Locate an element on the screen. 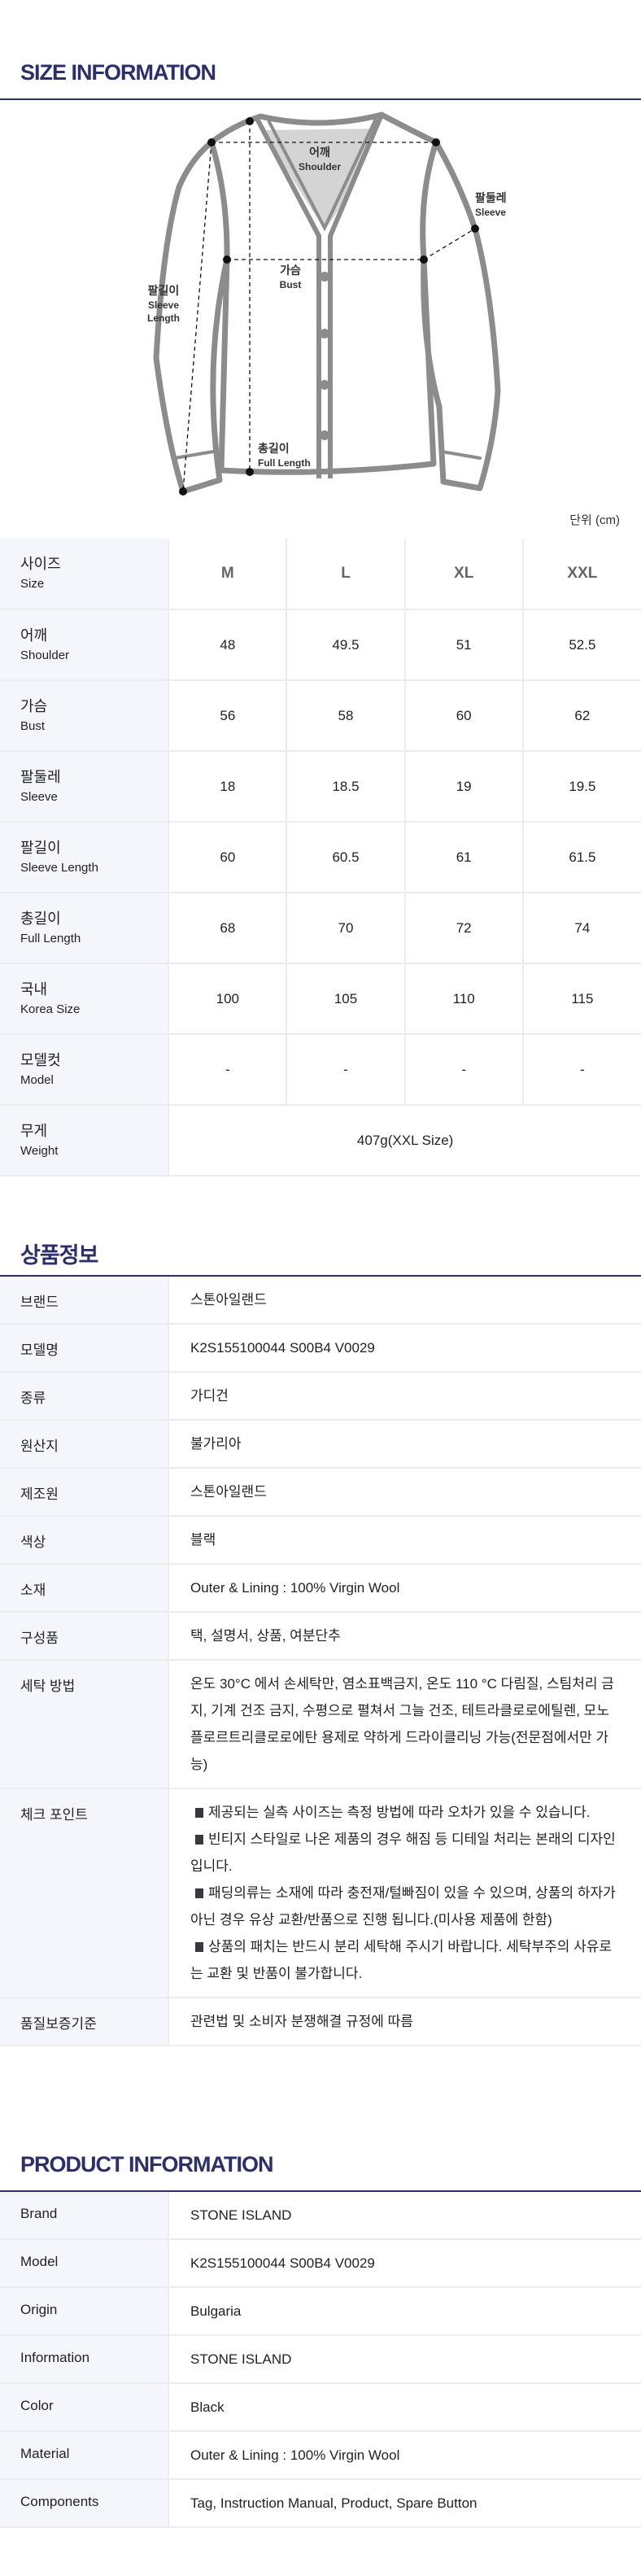 The height and width of the screenshot is (2576, 641). size-value: 58 is located at coordinates (346, 716).